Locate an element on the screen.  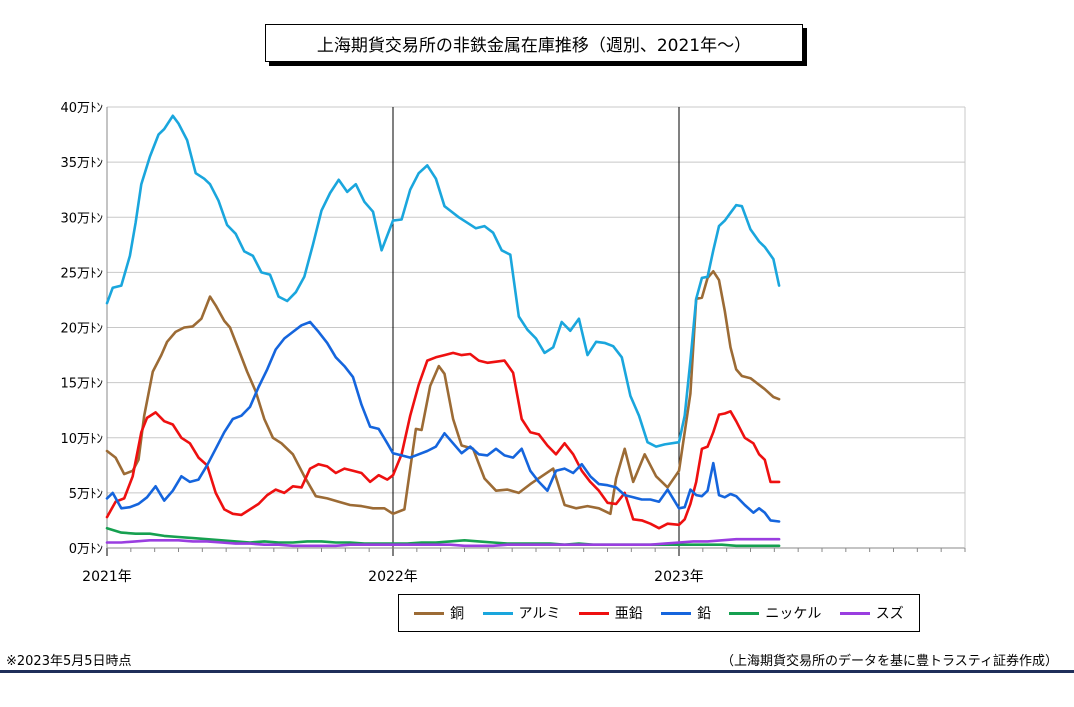
legend-item-lead: 鉛 is located at coordinates (686, 613).